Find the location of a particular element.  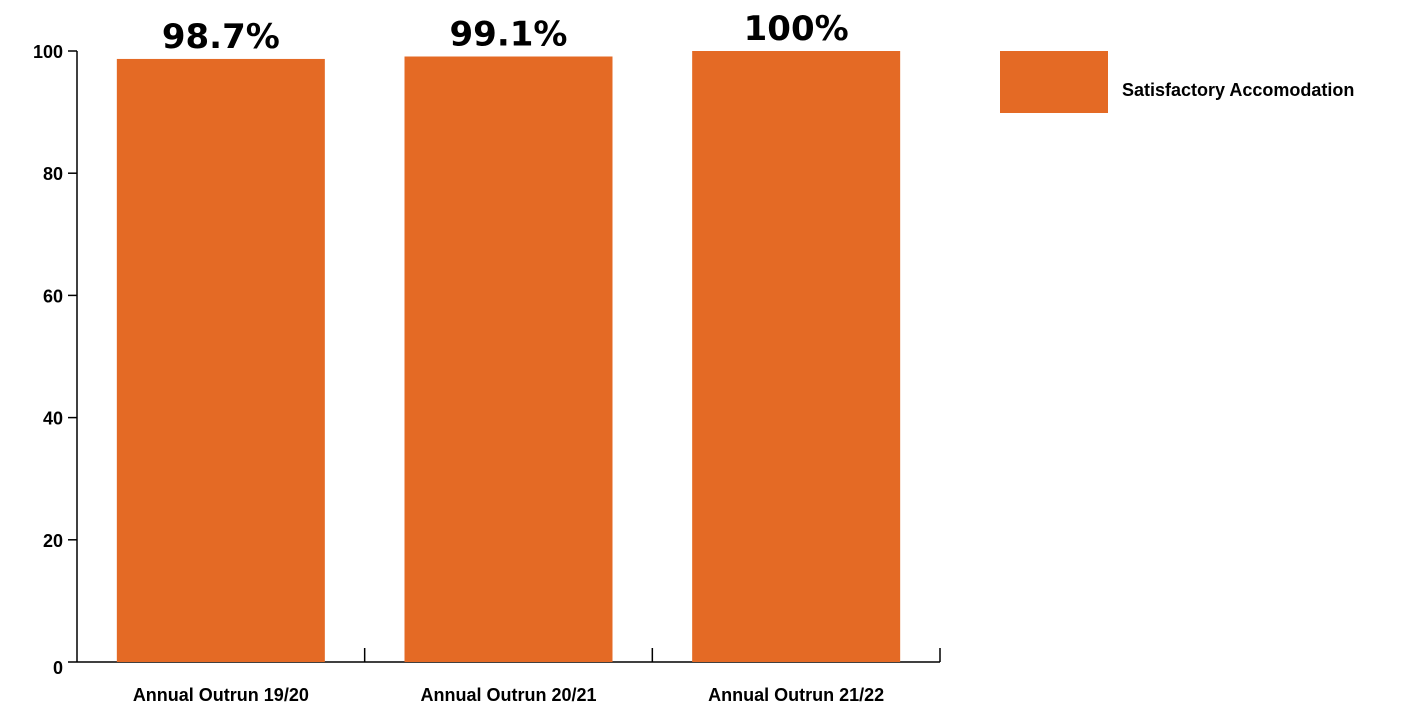

data-label: 100% is located at coordinates (796, 29).